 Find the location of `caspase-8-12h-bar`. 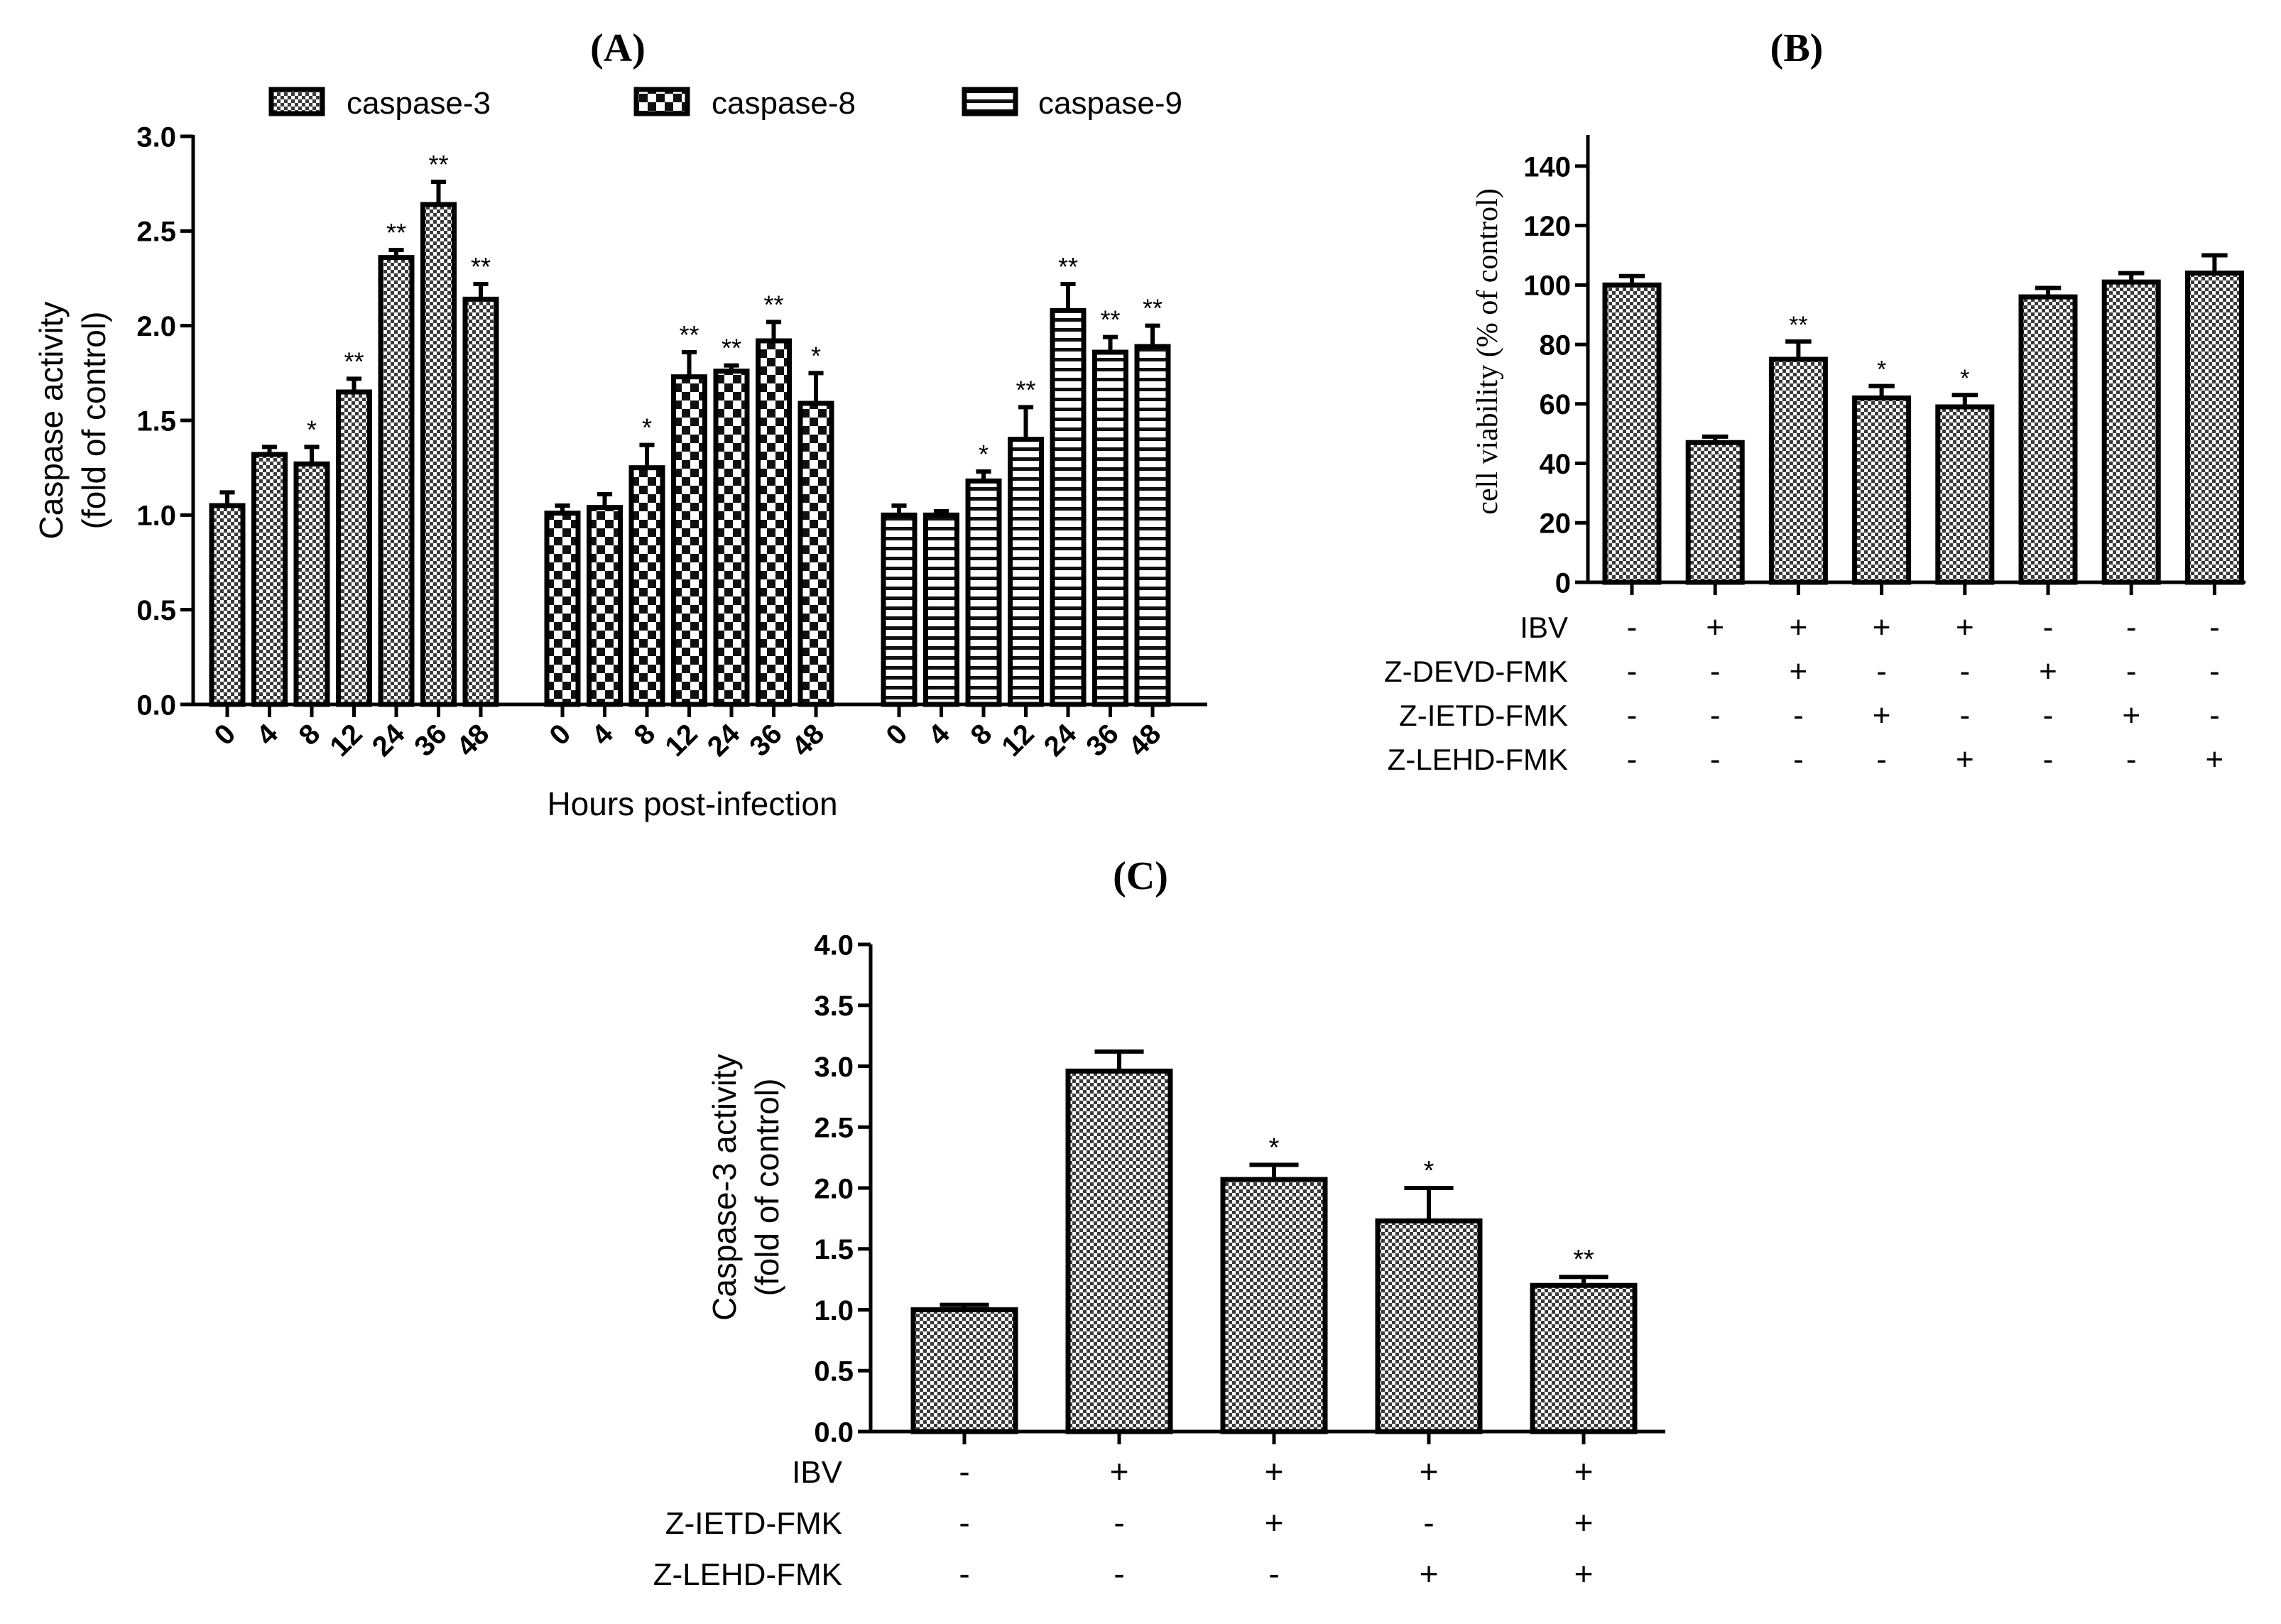

caspase-8-12h-bar is located at coordinates (689, 540).